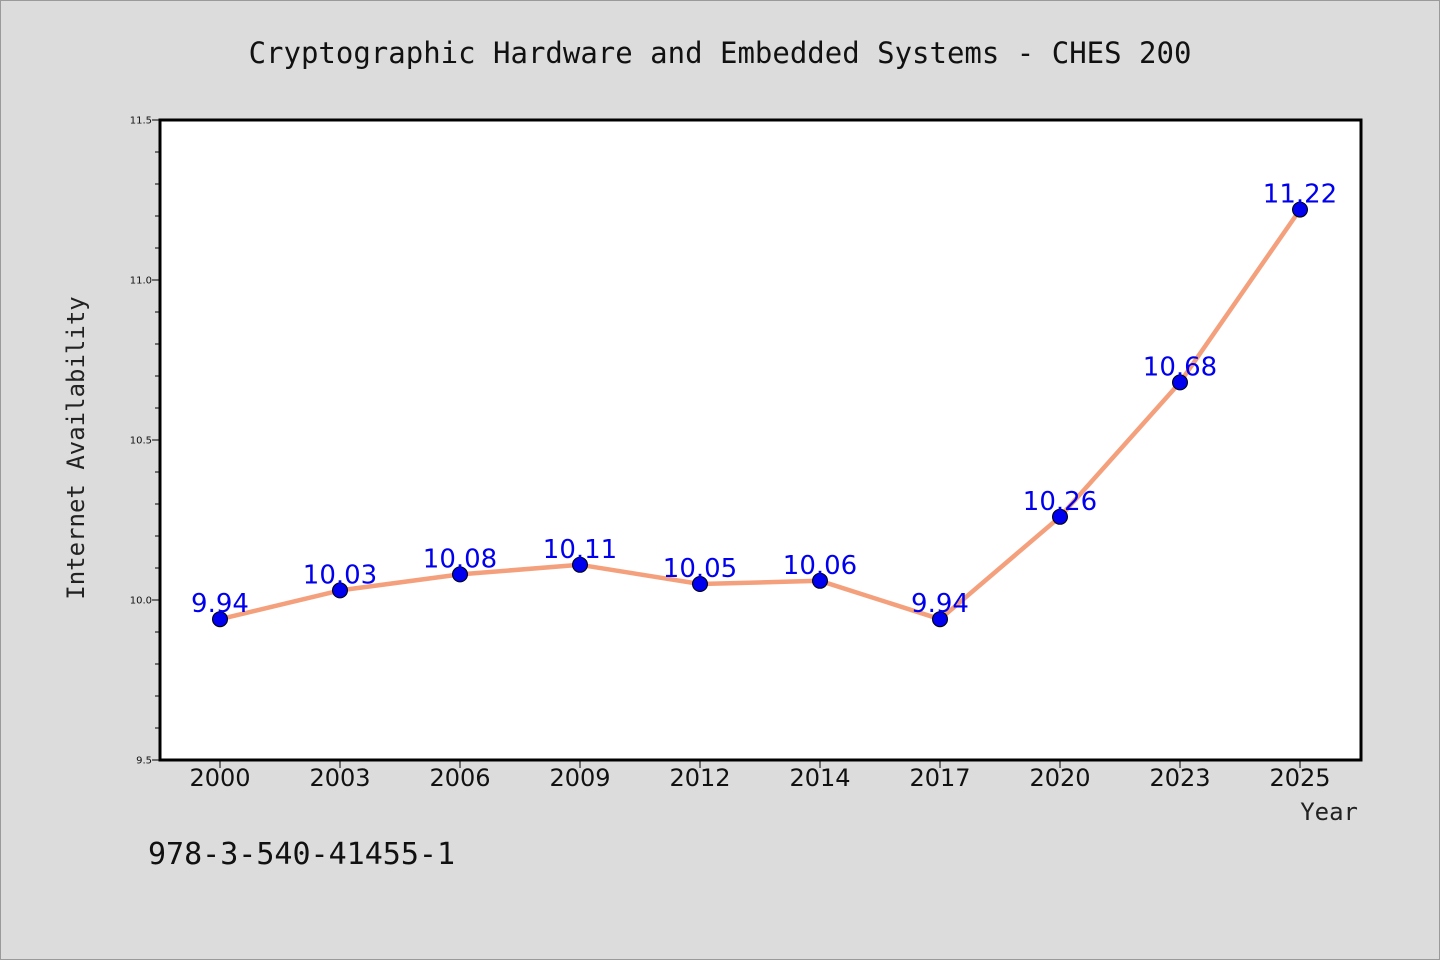 Image resolution: width=1440 pixels, height=960 pixels. What do you see at coordinates (820, 566) in the screenshot?
I see `data-label: 10.06` at bounding box center [820, 566].